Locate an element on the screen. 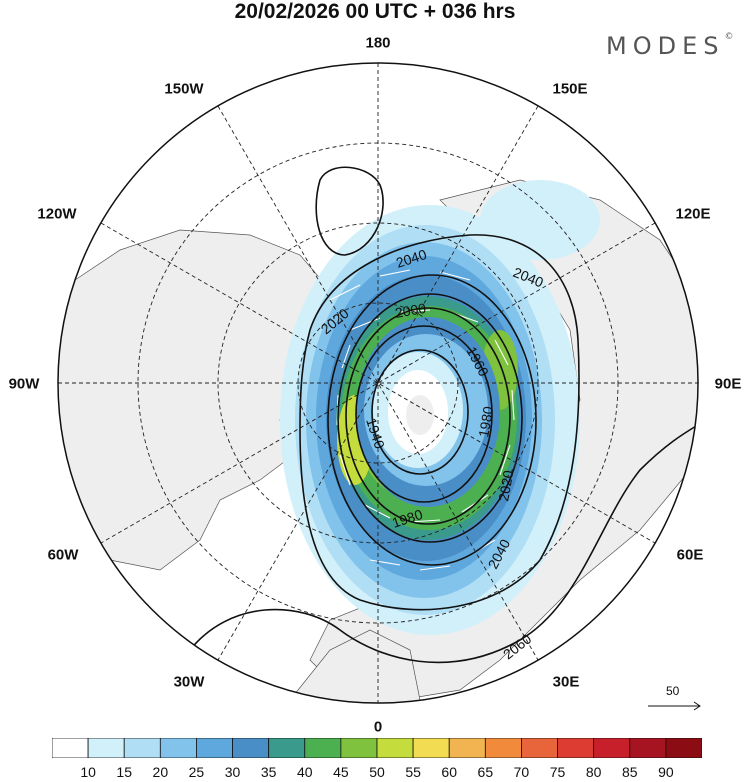  lon-label-150w: 150W is located at coordinates (184, 89).